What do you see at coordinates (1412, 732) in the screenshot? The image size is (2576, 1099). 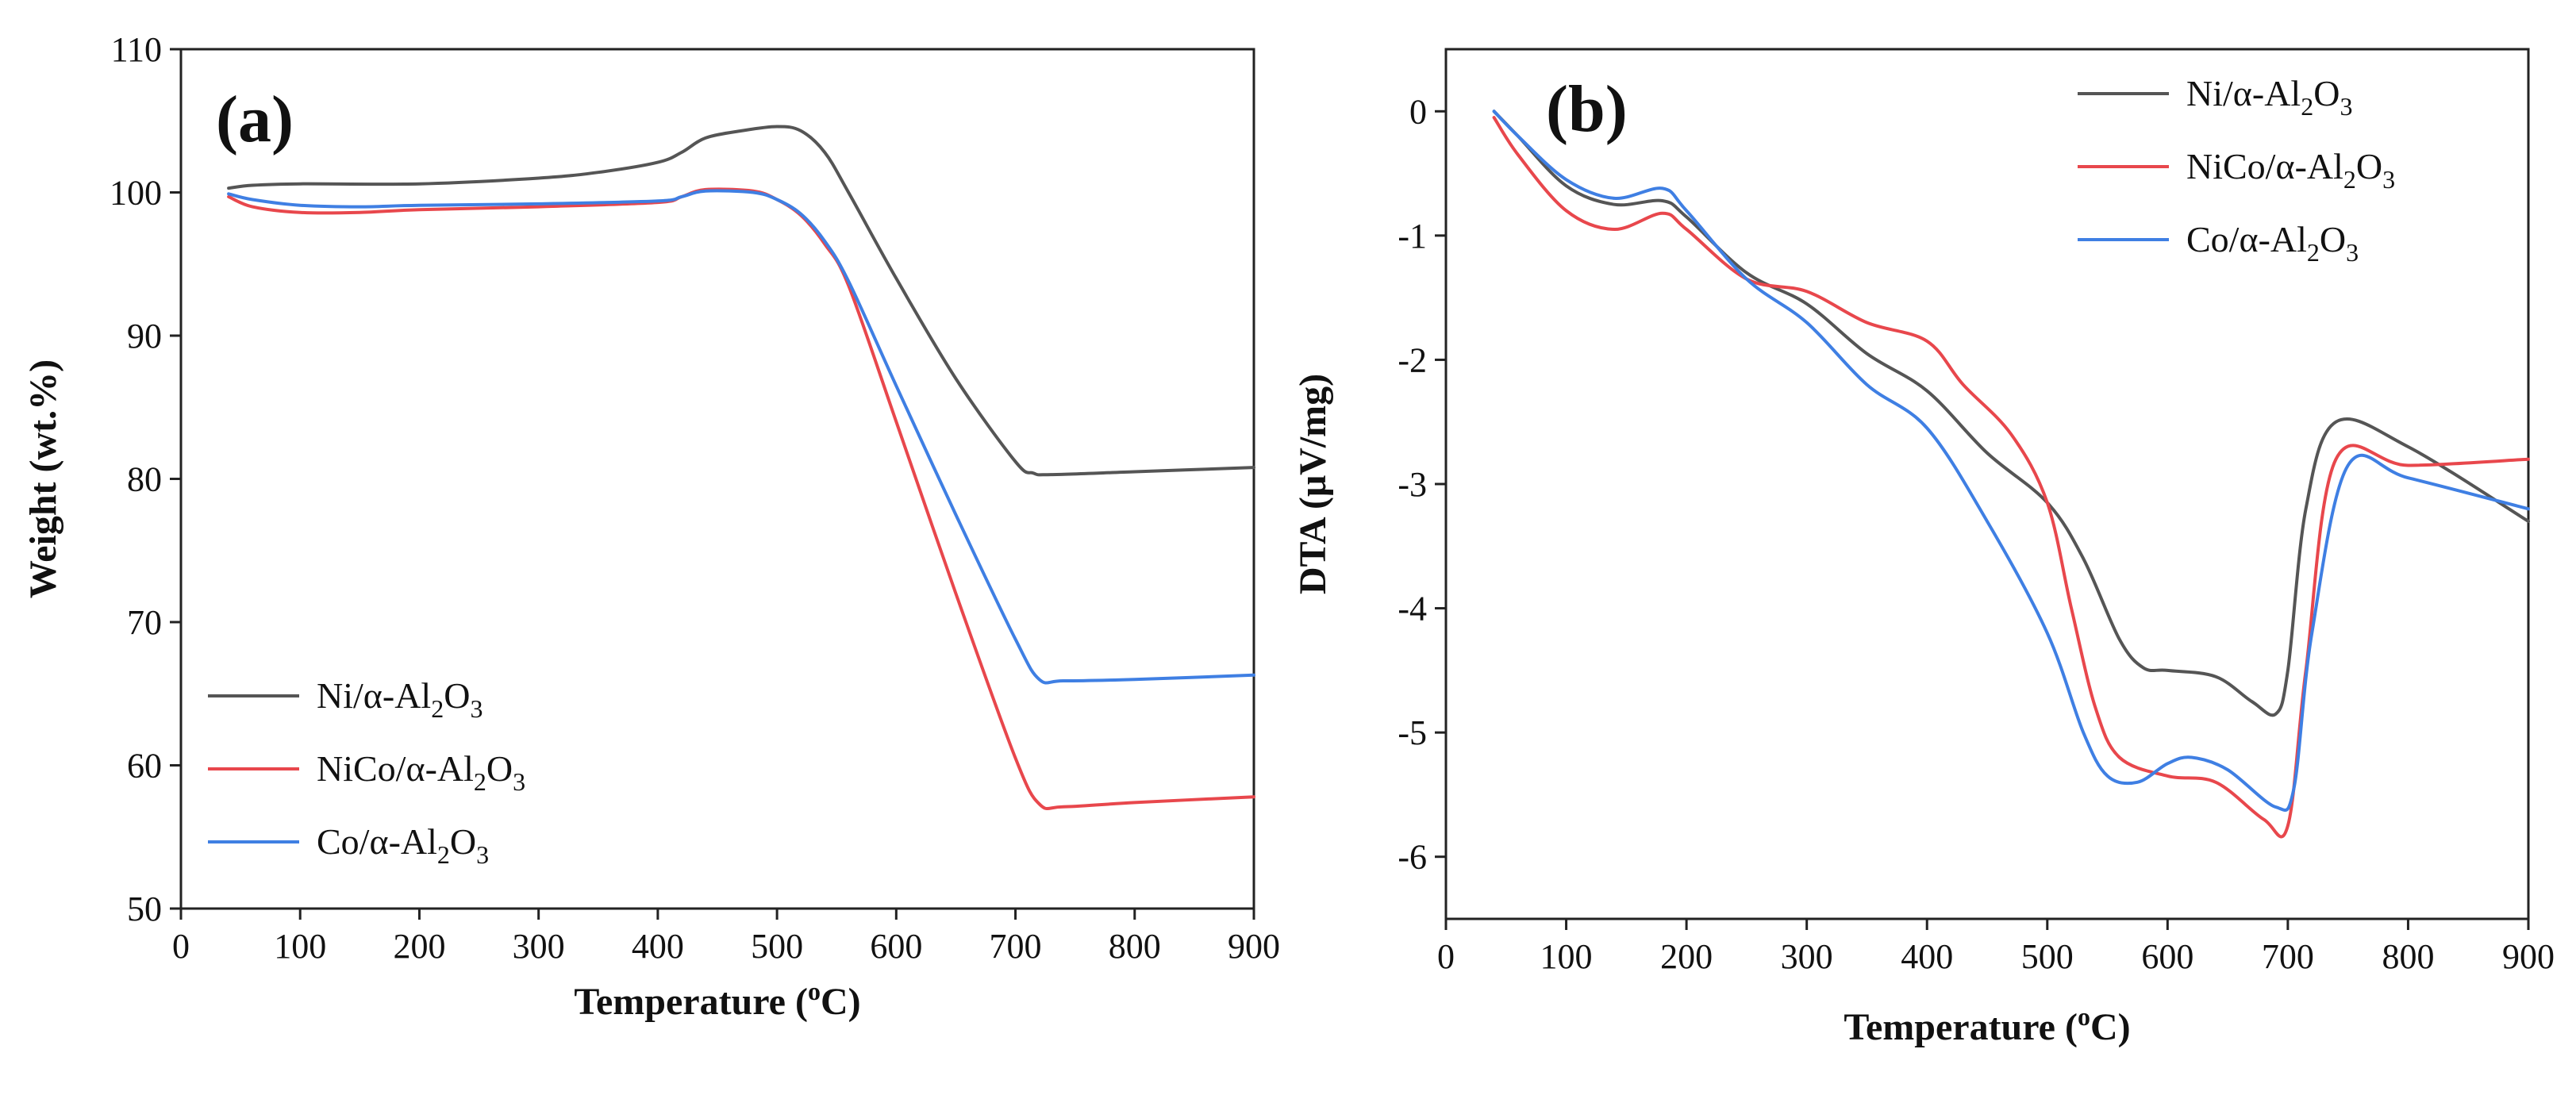 I see `y-tick-label: -5` at bounding box center [1412, 732].